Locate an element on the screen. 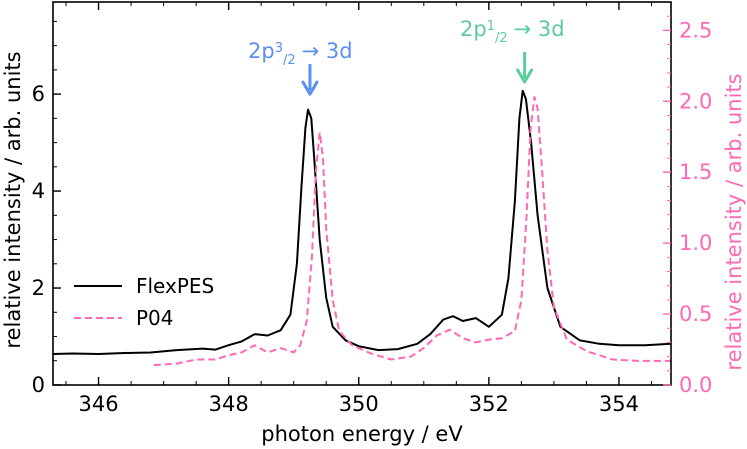 This screenshot has width=747, height=449. y-right-tick-label: 2.5 is located at coordinates (695, 30).